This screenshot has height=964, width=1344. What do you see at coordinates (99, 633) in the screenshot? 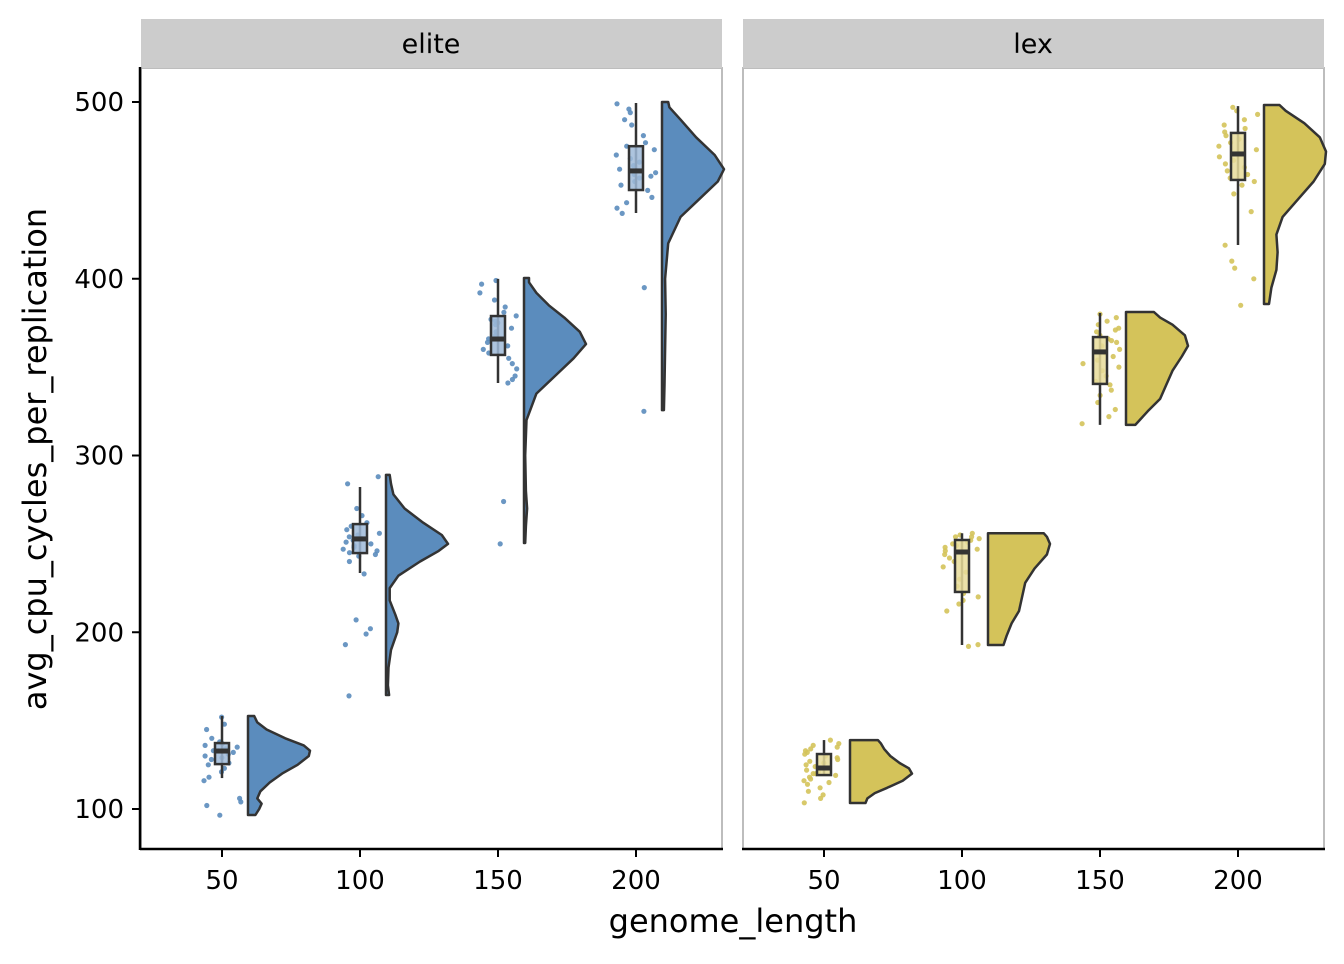
I see `y-tick-label: 200` at bounding box center [99, 633].